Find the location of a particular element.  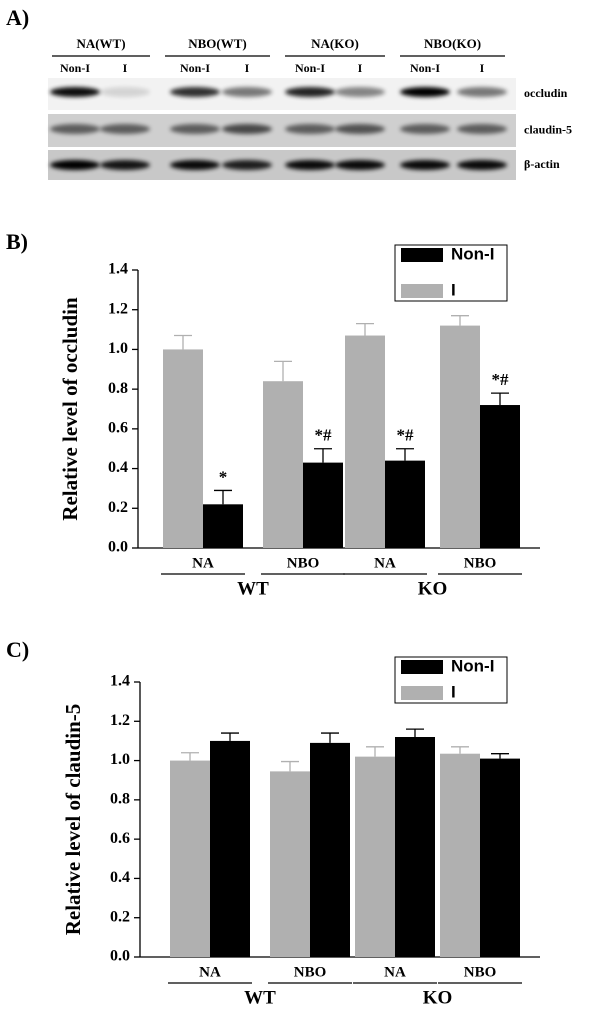

y-tick-label: 1.4 is located at coordinates (118, 269).